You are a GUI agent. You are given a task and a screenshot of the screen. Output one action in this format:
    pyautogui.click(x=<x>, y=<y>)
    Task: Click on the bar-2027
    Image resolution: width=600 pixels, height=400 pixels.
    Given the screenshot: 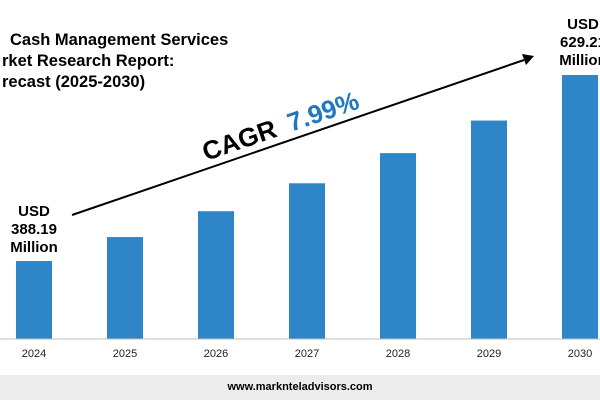 What is the action you would take?
    pyautogui.click(x=307, y=261)
    